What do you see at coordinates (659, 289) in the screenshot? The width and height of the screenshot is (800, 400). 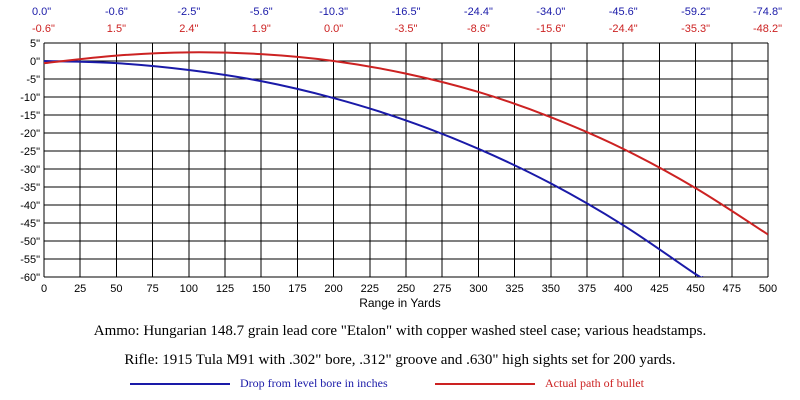 I see `x-tick-label: 425` at bounding box center [659, 289].